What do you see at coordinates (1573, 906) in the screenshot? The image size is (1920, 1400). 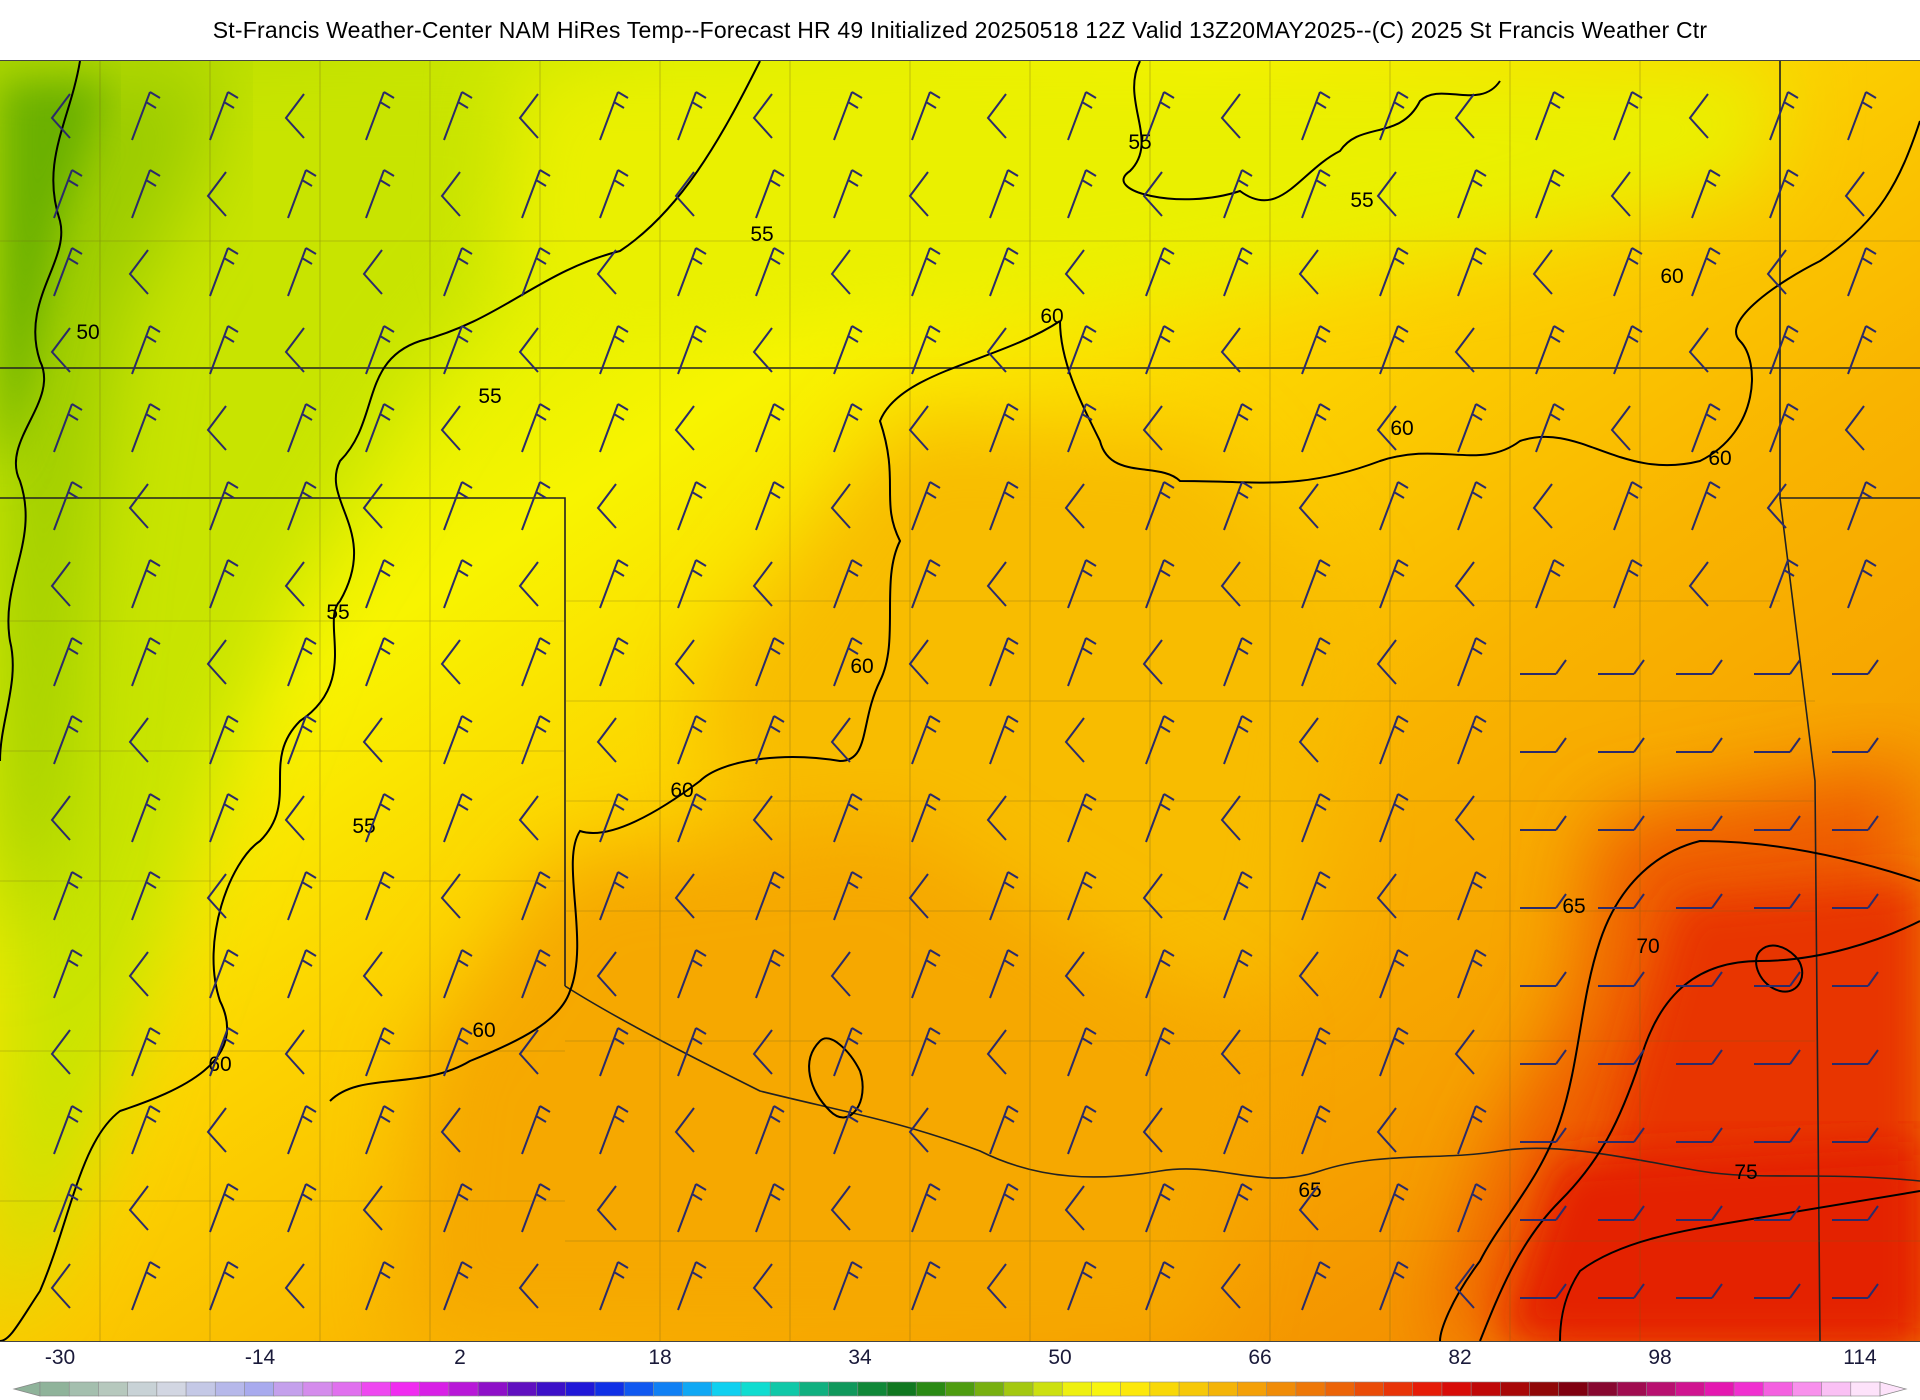 I see `contour-label-65: 65` at bounding box center [1573, 906].